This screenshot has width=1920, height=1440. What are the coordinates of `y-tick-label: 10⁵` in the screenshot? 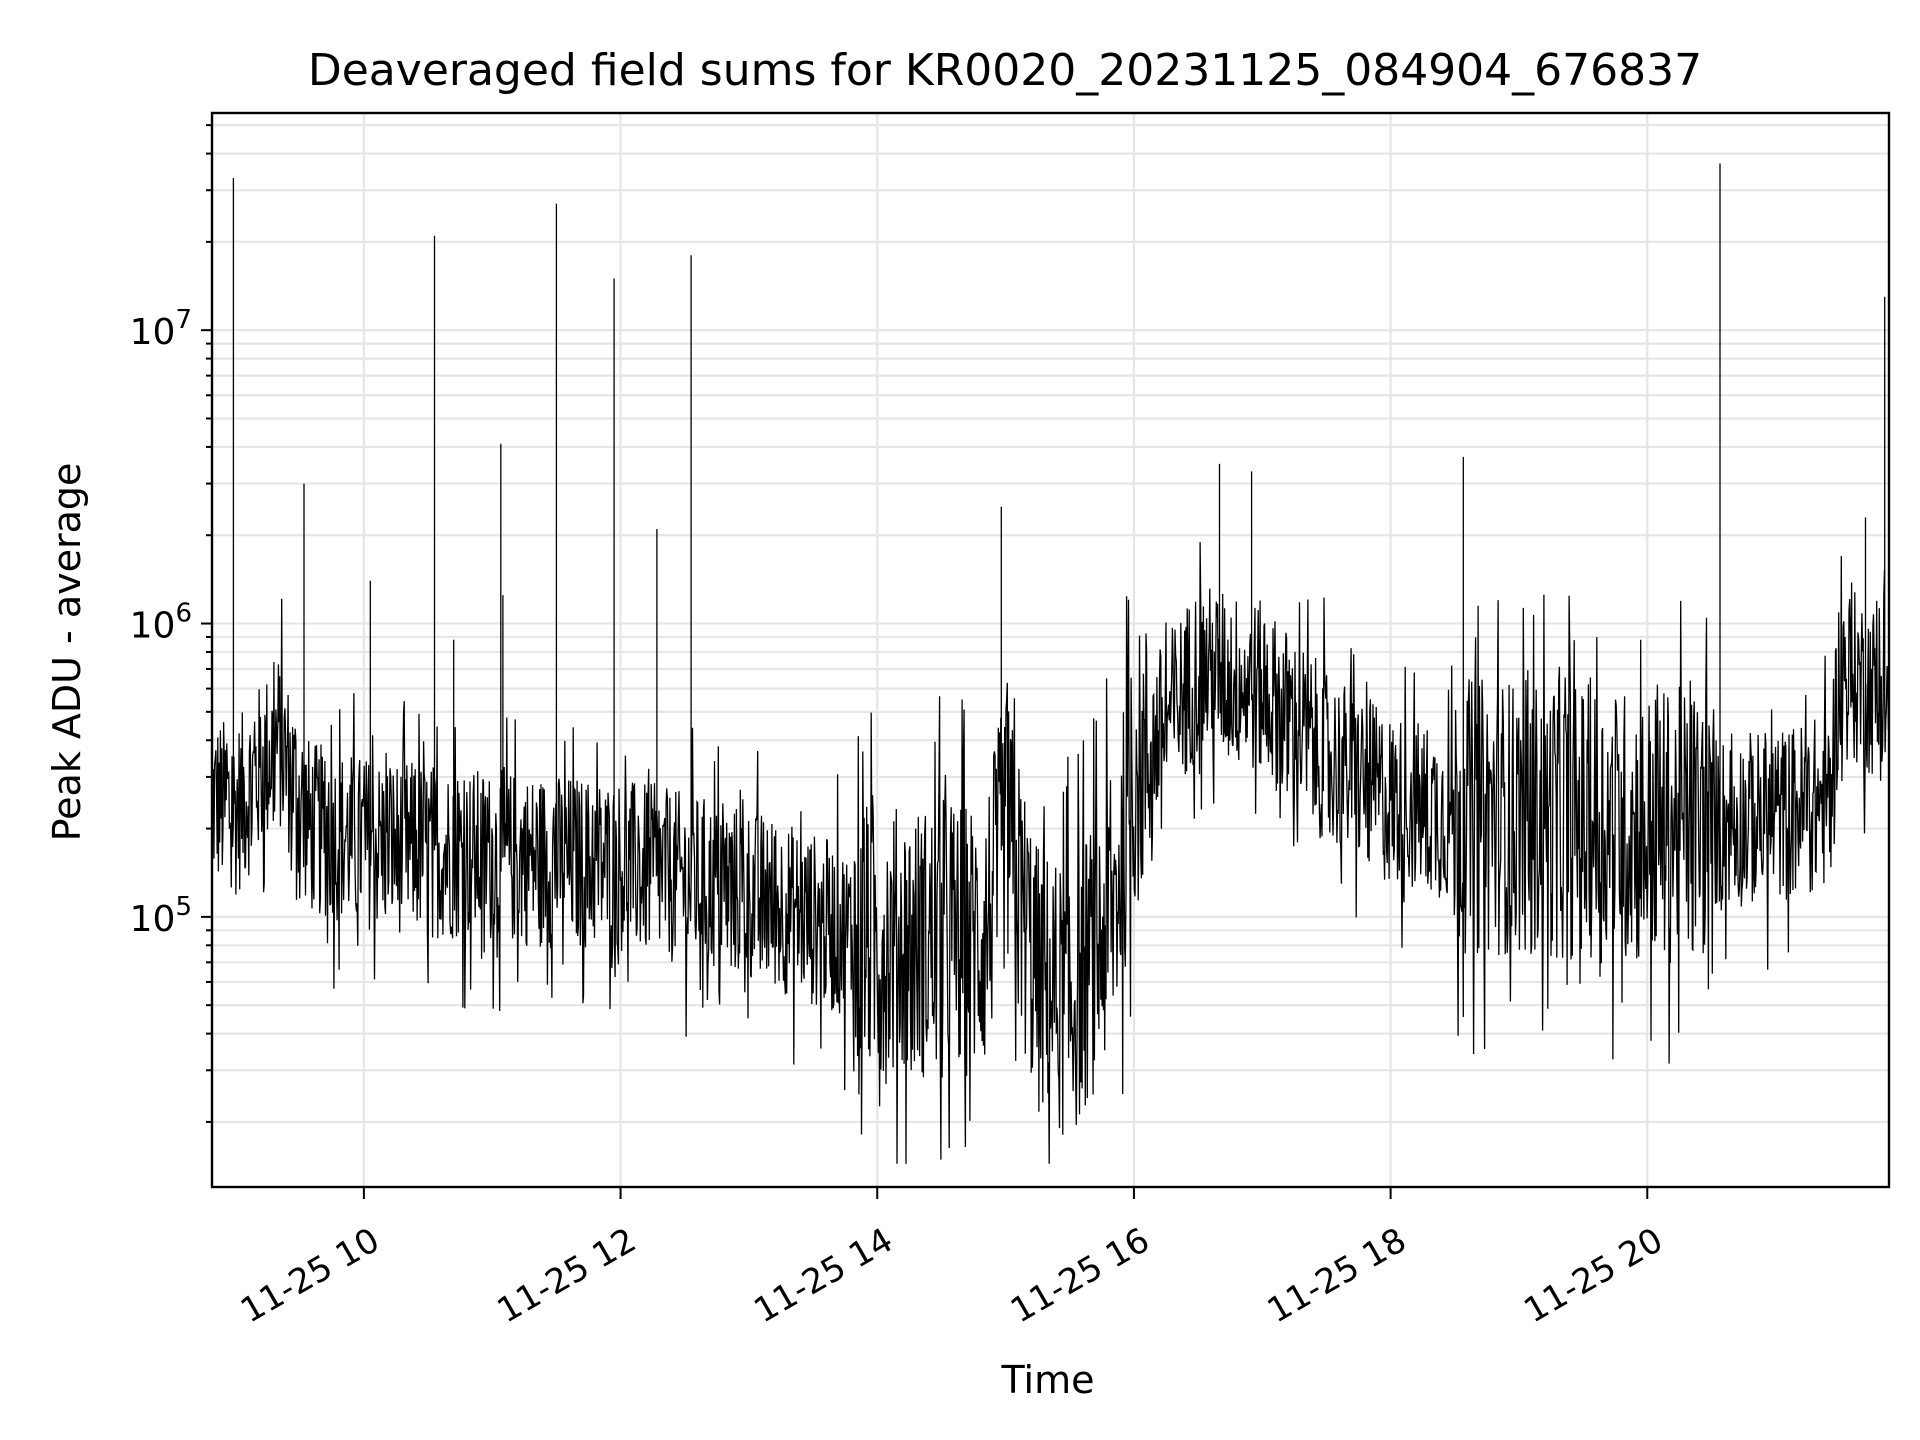 It's located at (161, 916).